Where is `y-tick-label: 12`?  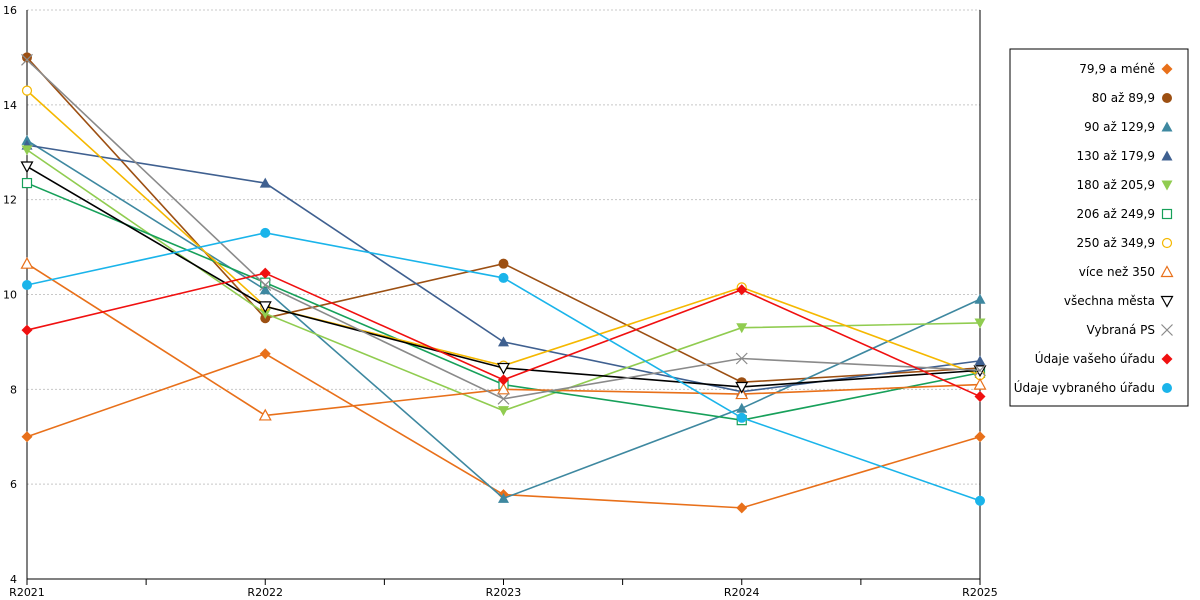 y-tick-label: 12 is located at coordinates (10, 200).